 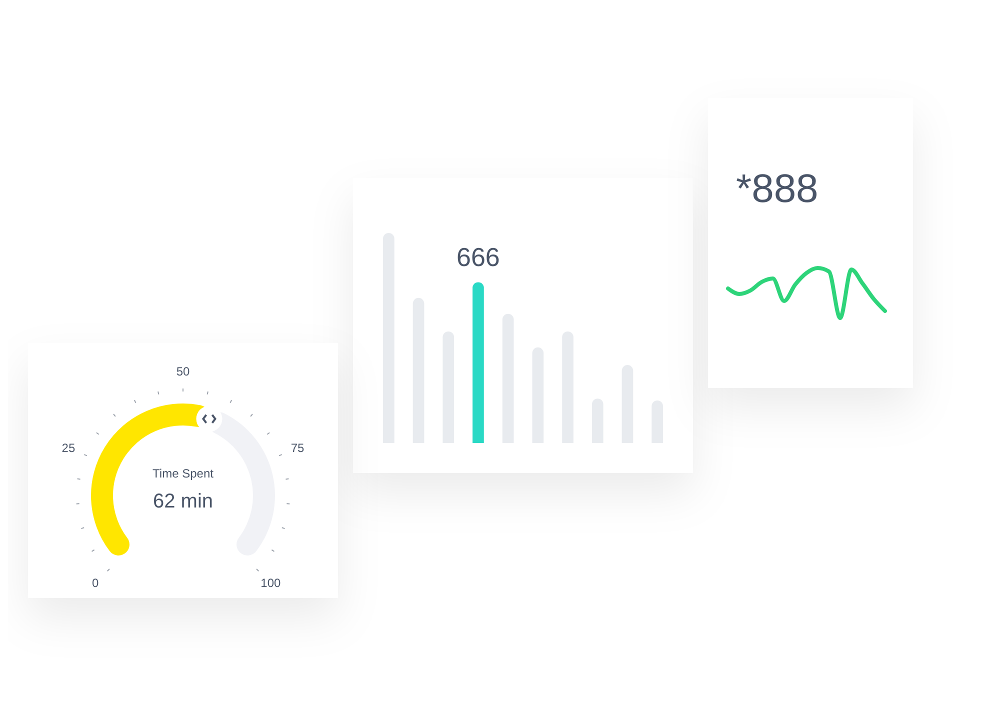 What do you see at coordinates (183, 473) in the screenshot?
I see `text: Time Spent` at bounding box center [183, 473].